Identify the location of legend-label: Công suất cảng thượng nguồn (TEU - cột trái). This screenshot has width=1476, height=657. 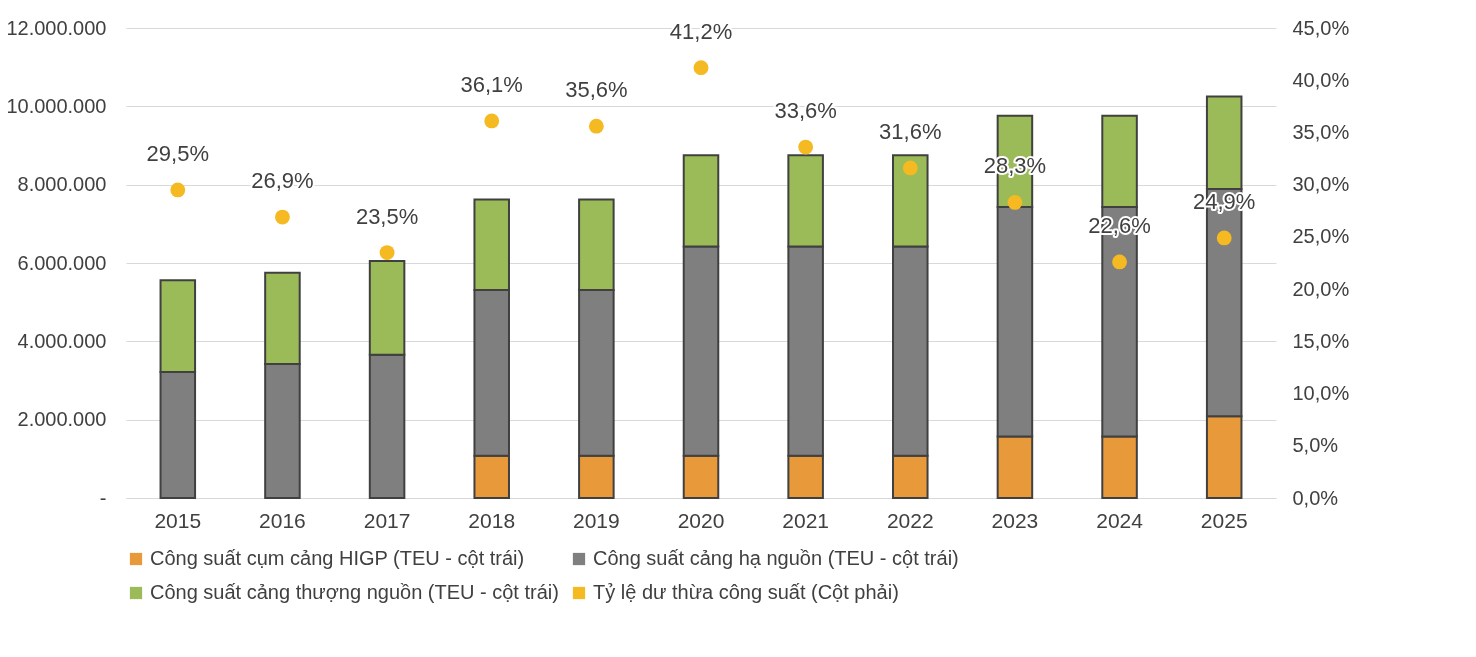
(354, 592).